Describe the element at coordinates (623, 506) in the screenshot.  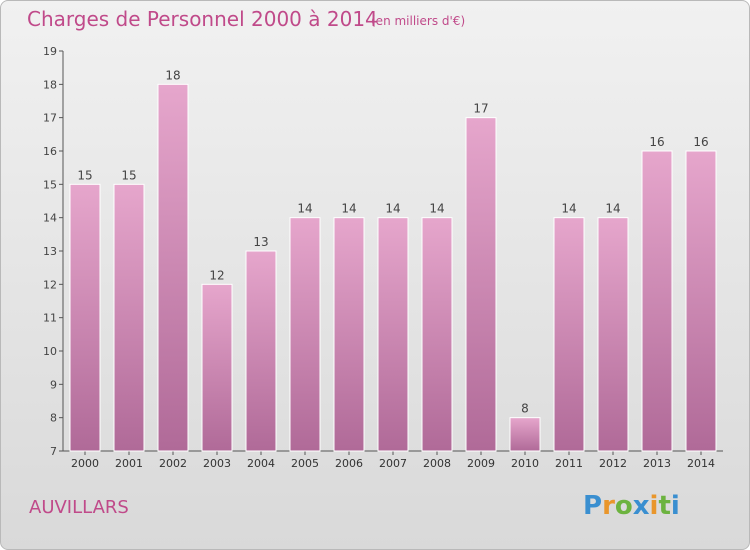
I see `logo-letter: o` at that location.